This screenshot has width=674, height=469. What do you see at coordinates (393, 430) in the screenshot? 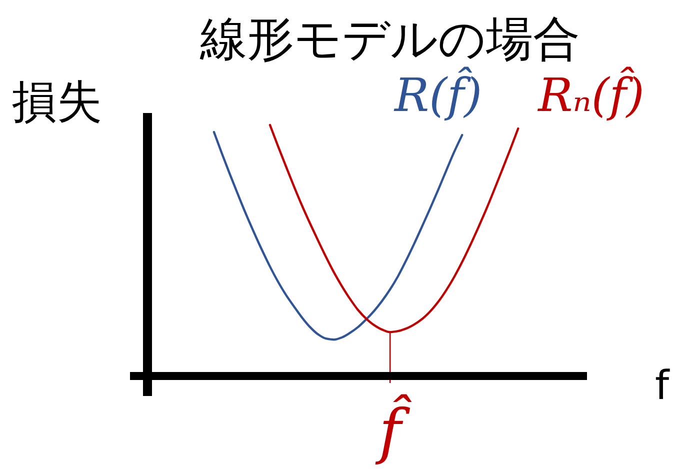
I see `annotation: f̂` at bounding box center [393, 430].